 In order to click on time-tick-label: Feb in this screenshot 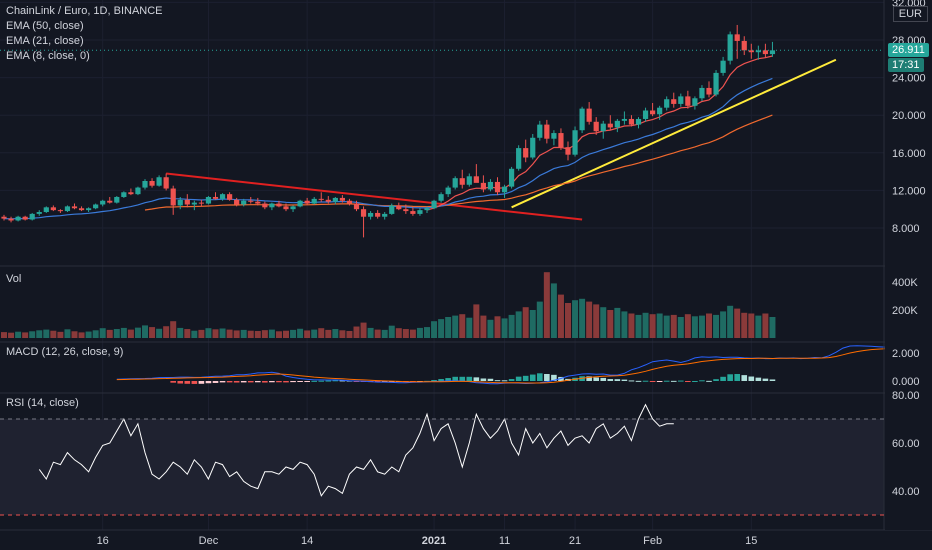, I will do `click(652, 541)`.